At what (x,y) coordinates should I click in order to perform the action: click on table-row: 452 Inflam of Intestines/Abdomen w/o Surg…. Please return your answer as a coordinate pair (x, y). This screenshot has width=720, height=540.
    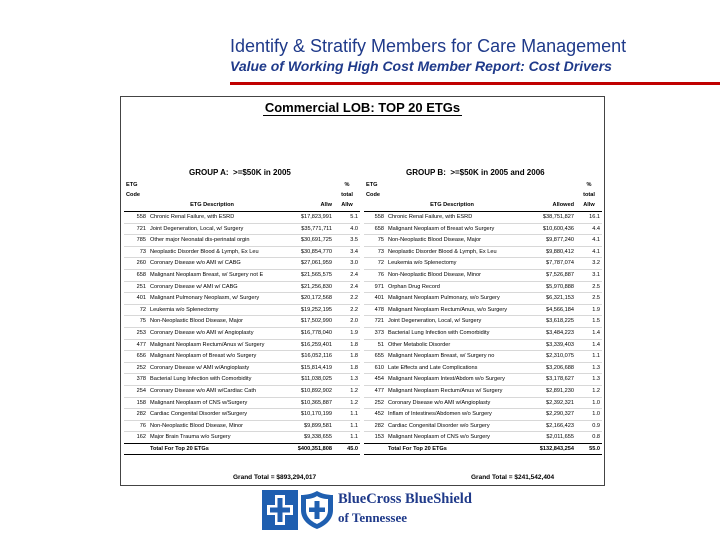
    Looking at the image, I should click on (483, 414).